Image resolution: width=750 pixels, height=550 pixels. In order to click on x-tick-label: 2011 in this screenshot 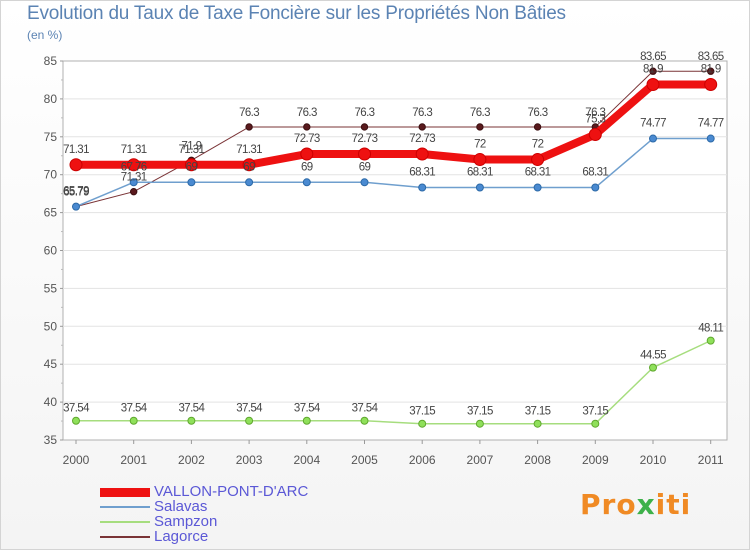, I will do `click(711, 460)`.